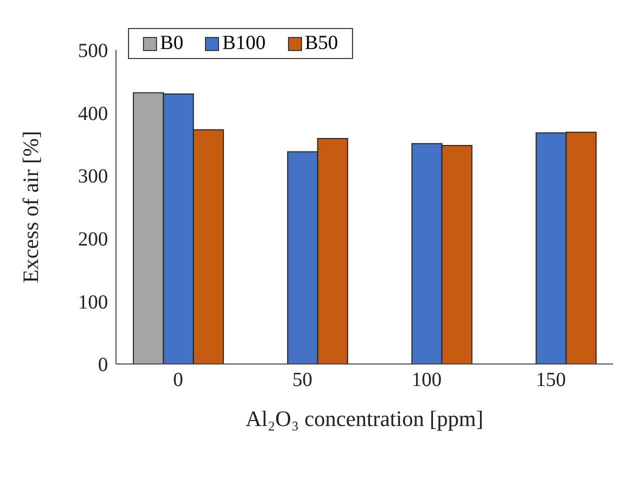 This screenshot has width=625, height=479. I want to click on legend-label: B50, so click(321, 43).